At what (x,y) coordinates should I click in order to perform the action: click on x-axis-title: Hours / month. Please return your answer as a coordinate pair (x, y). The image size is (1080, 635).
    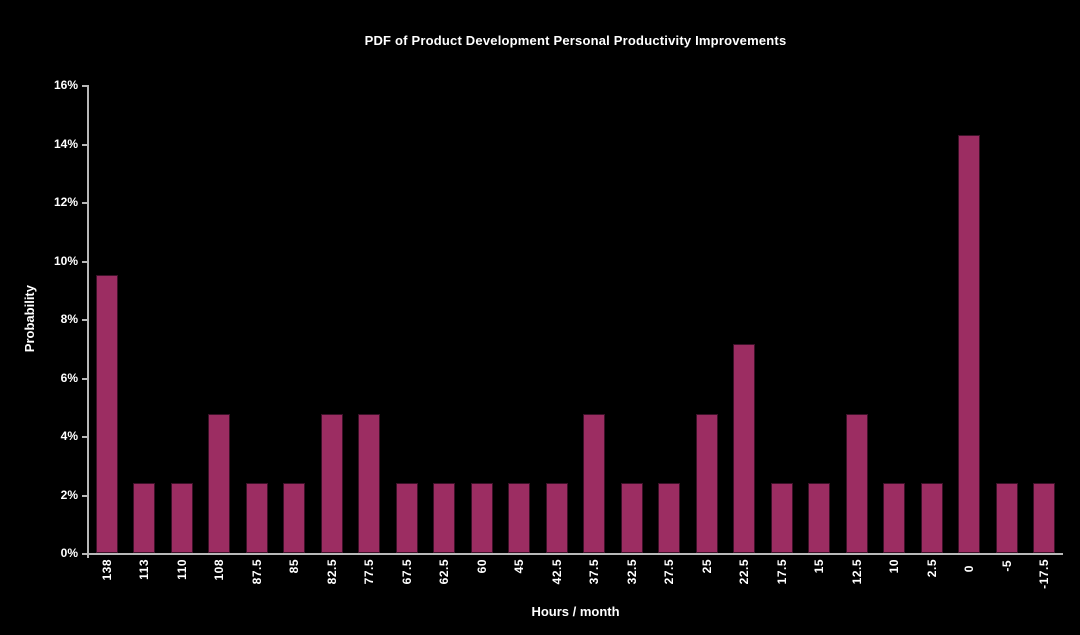
    Looking at the image, I should click on (575, 611).